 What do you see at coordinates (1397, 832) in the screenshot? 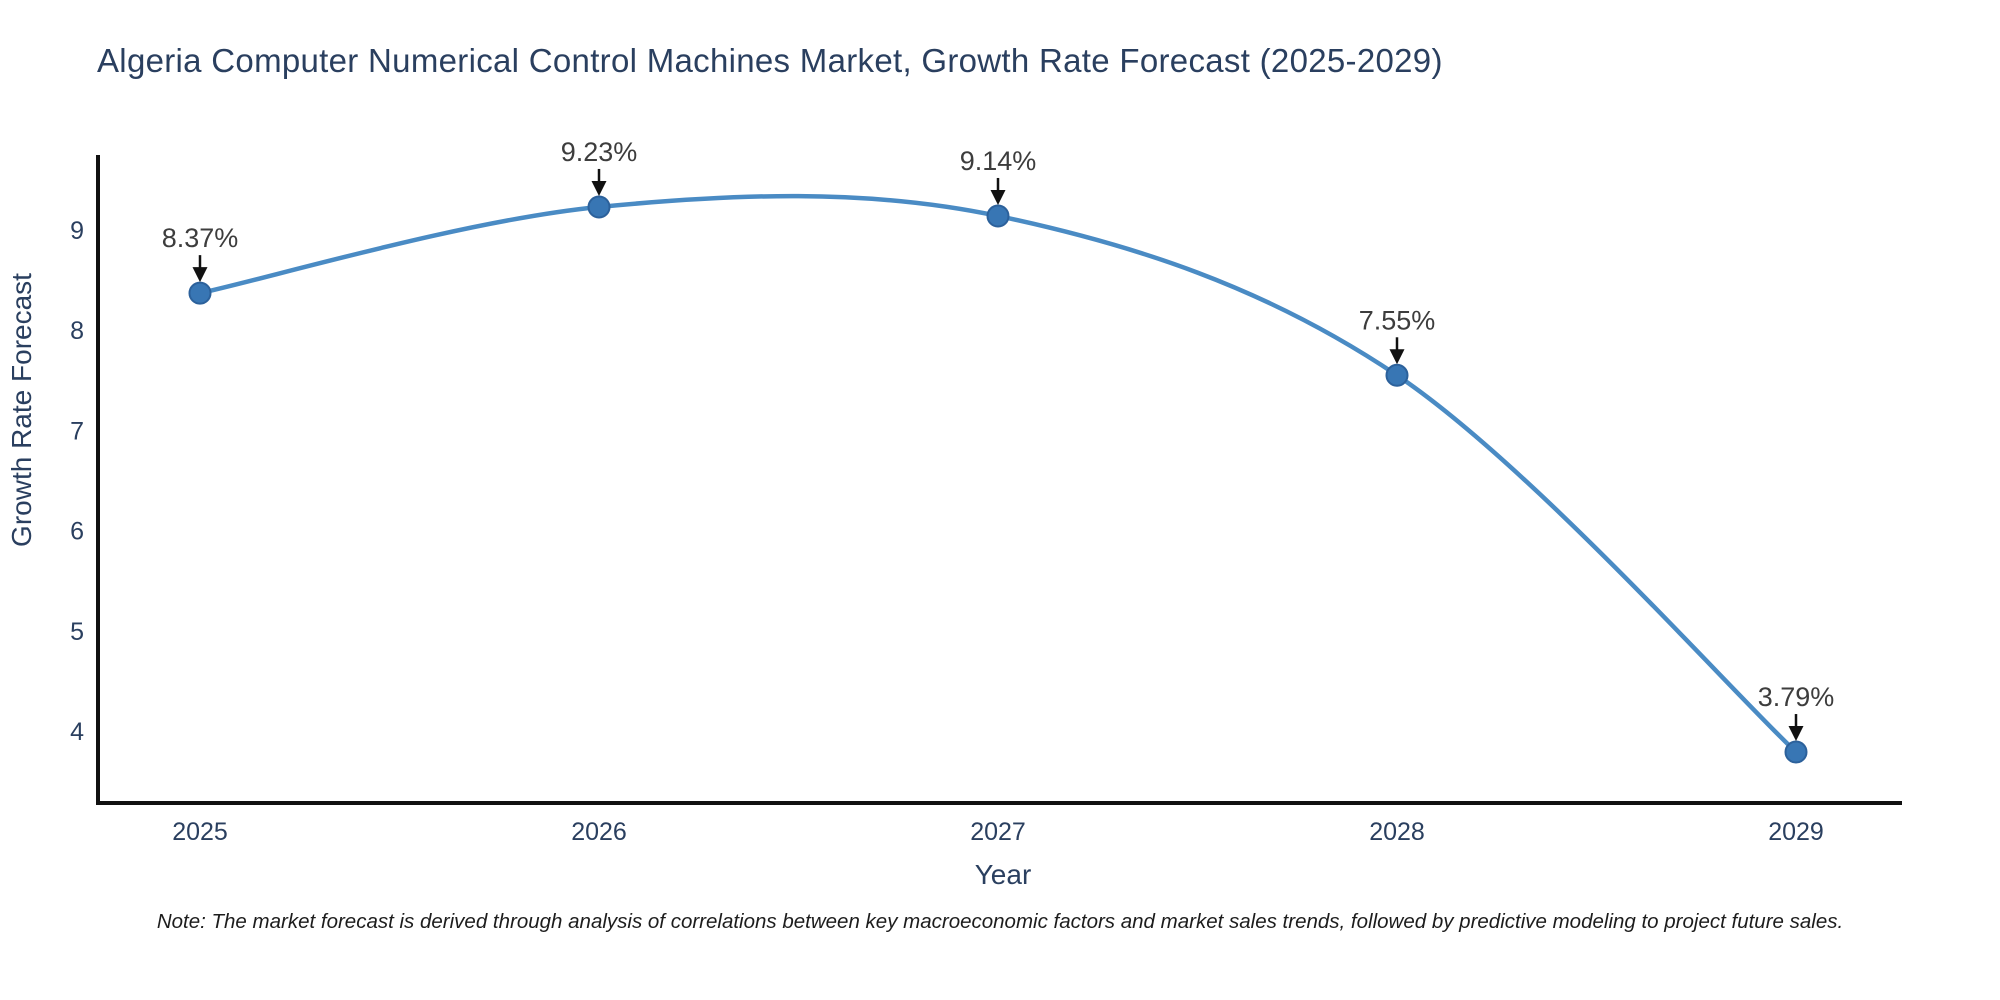
I see `x-tick-label: 2028` at bounding box center [1397, 832].